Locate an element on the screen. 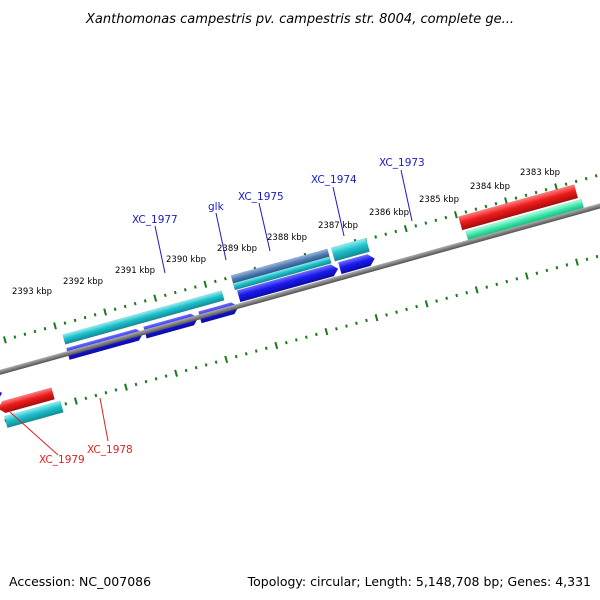 This screenshot has width=600, height=600. gene-label-glk: glk is located at coordinates (216, 207).